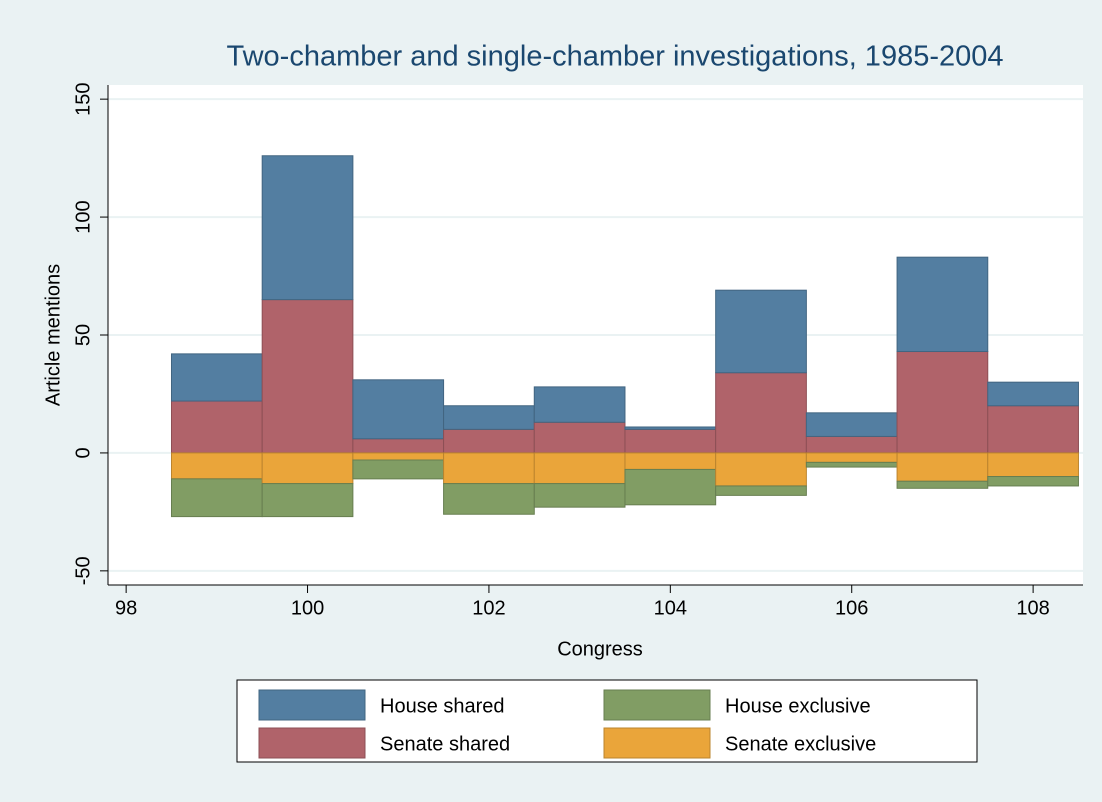 This screenshot has height=802, width=1102. I want to click on legend-label: Senate exclusive, so click(800, 744).